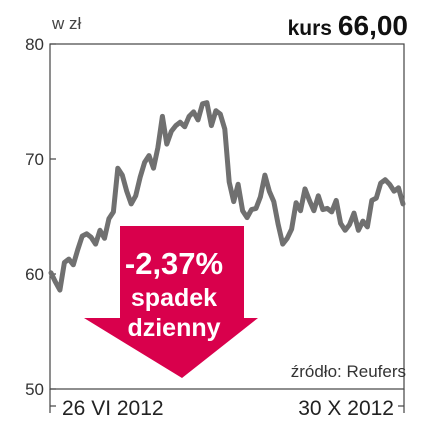 The height and width of the screenshot is (441, 446). I want to click on y-tick-label: 80, so click(34, 44).